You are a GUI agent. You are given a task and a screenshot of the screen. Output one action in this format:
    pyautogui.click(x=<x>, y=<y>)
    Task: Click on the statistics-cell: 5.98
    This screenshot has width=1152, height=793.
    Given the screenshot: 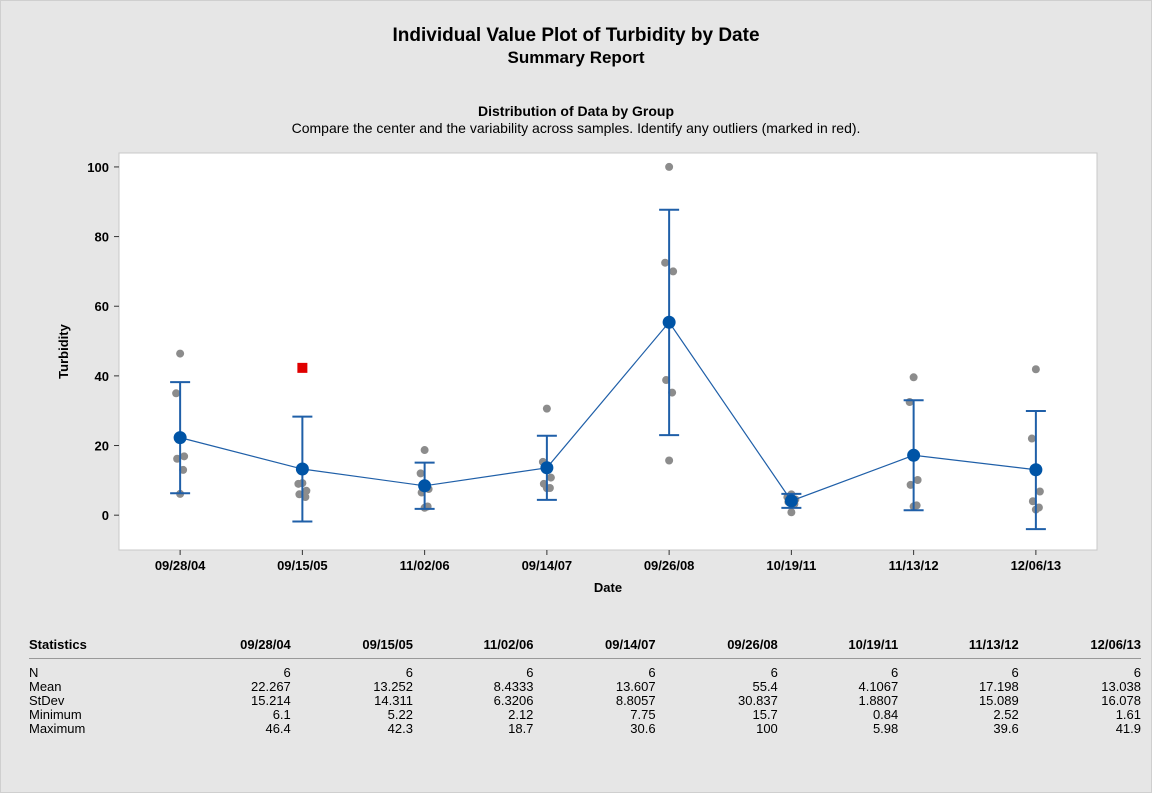 What is the action you would take?
    pyautogui.click(x=885, y=728)
    